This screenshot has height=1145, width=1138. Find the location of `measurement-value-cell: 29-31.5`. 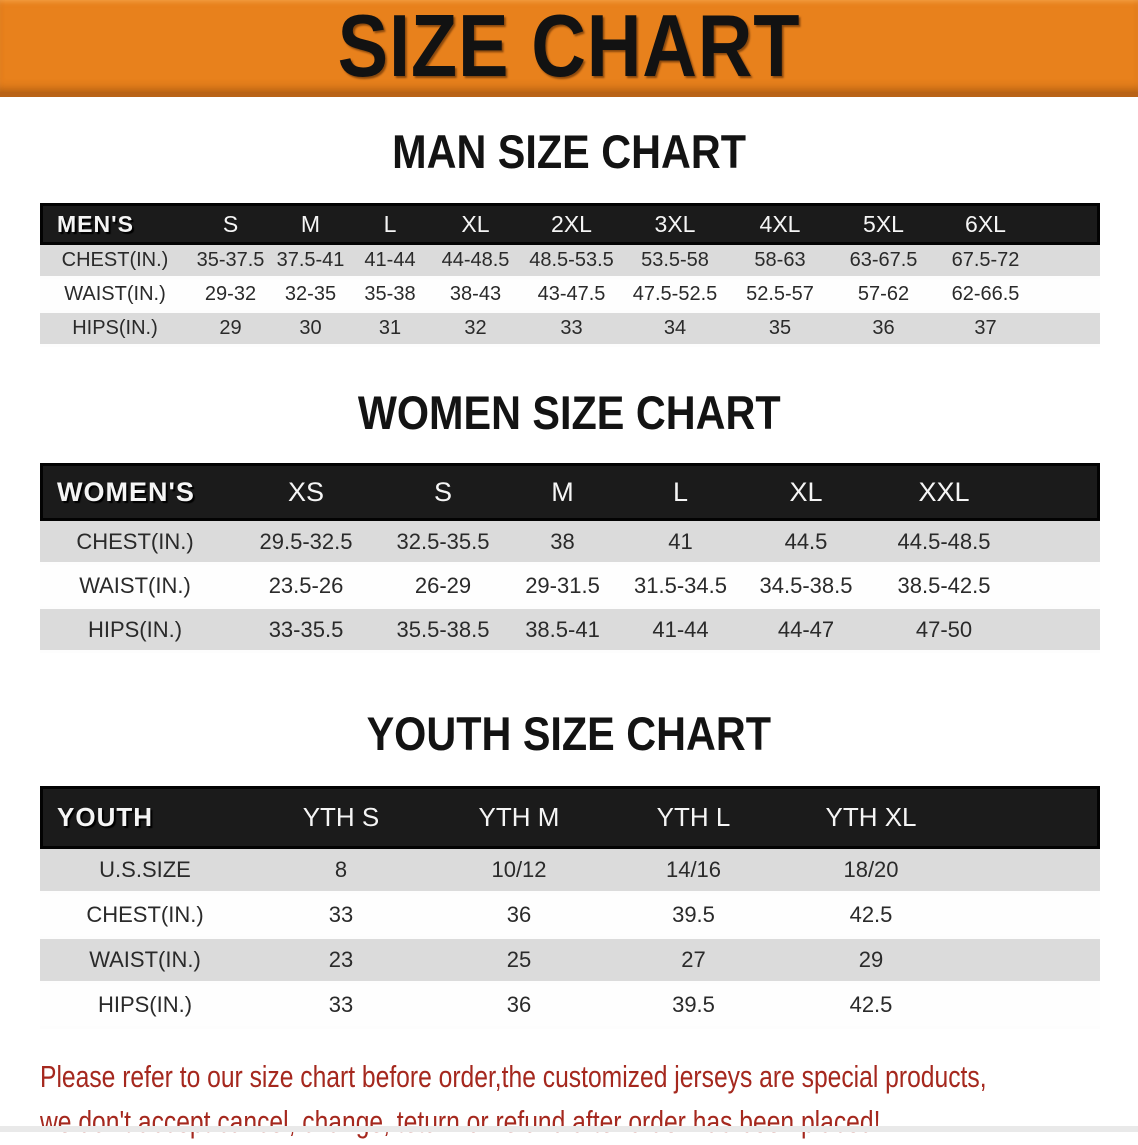

measurement-value-cell: 29-31.5 is located at coordinates (562, 587).